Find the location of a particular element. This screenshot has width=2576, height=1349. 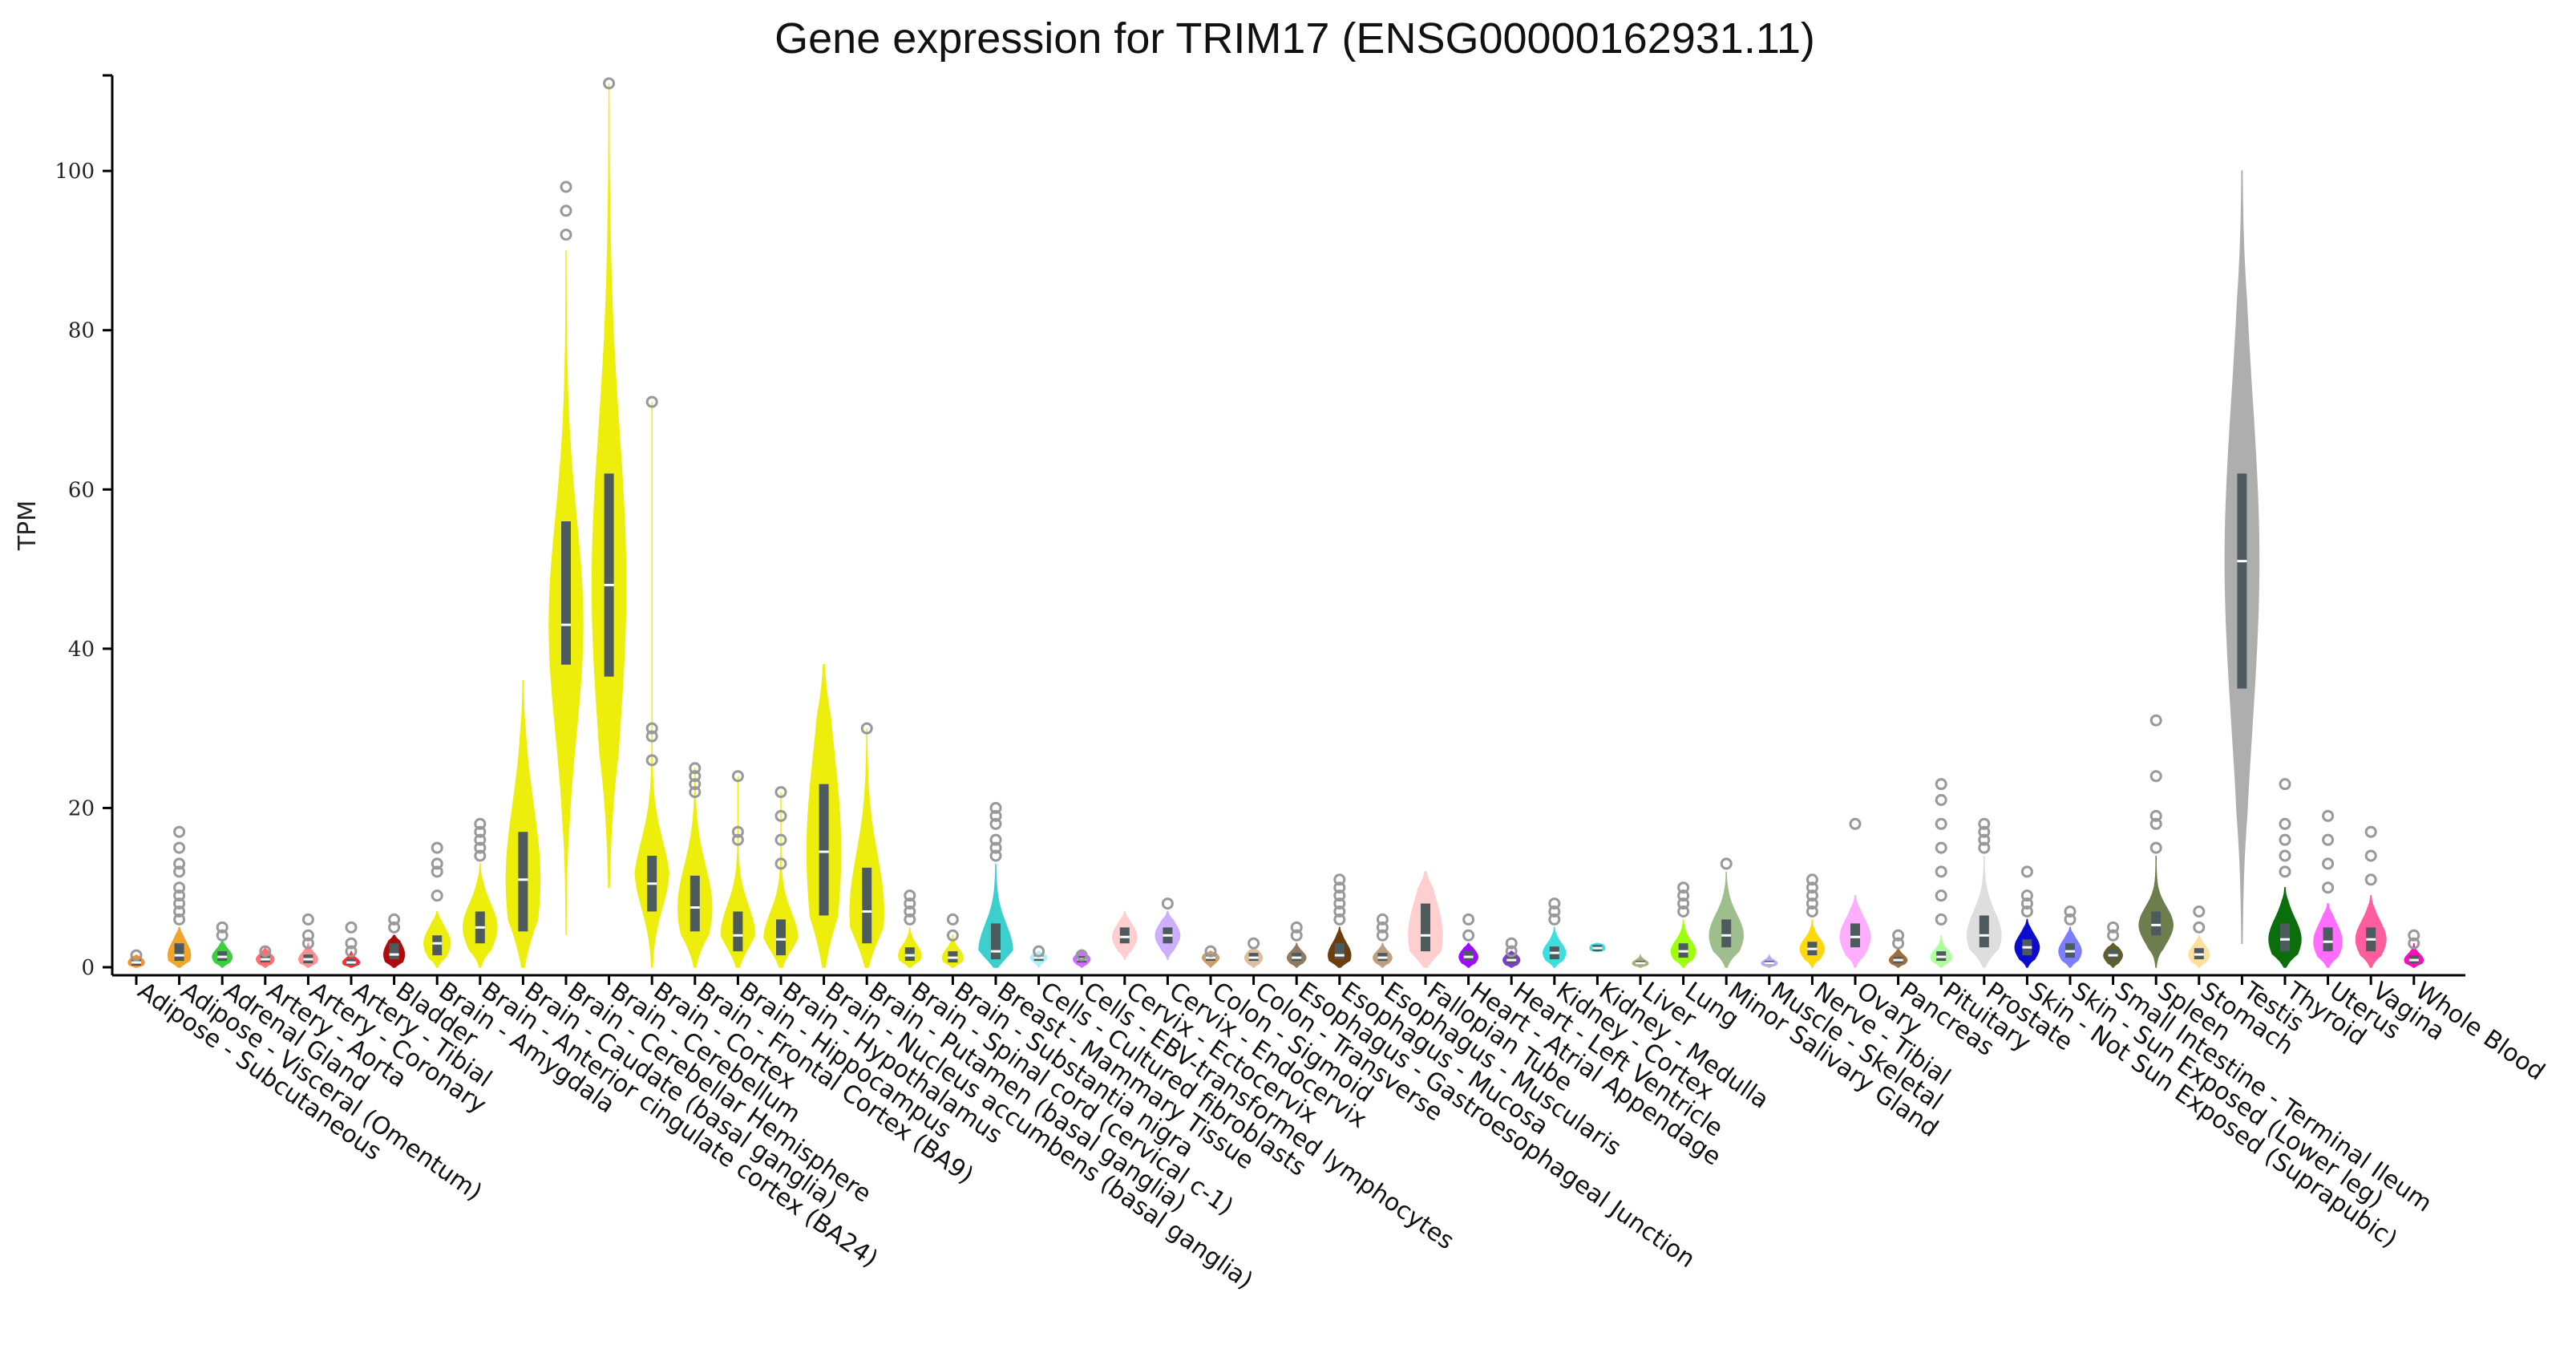

y-tick-label: 0 is located at coordinates (88, 968).